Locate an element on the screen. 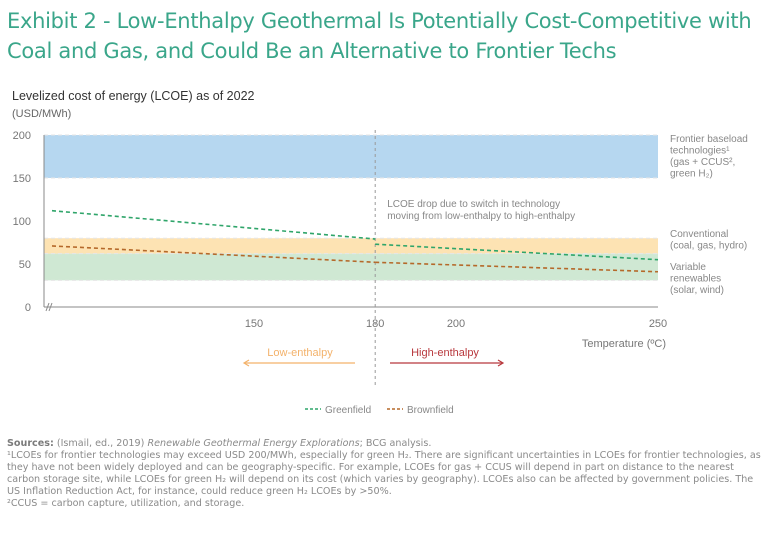 The width and height of the screenshot is (768, 540). band-label-2: Variable is located at coordinates (688, 267).